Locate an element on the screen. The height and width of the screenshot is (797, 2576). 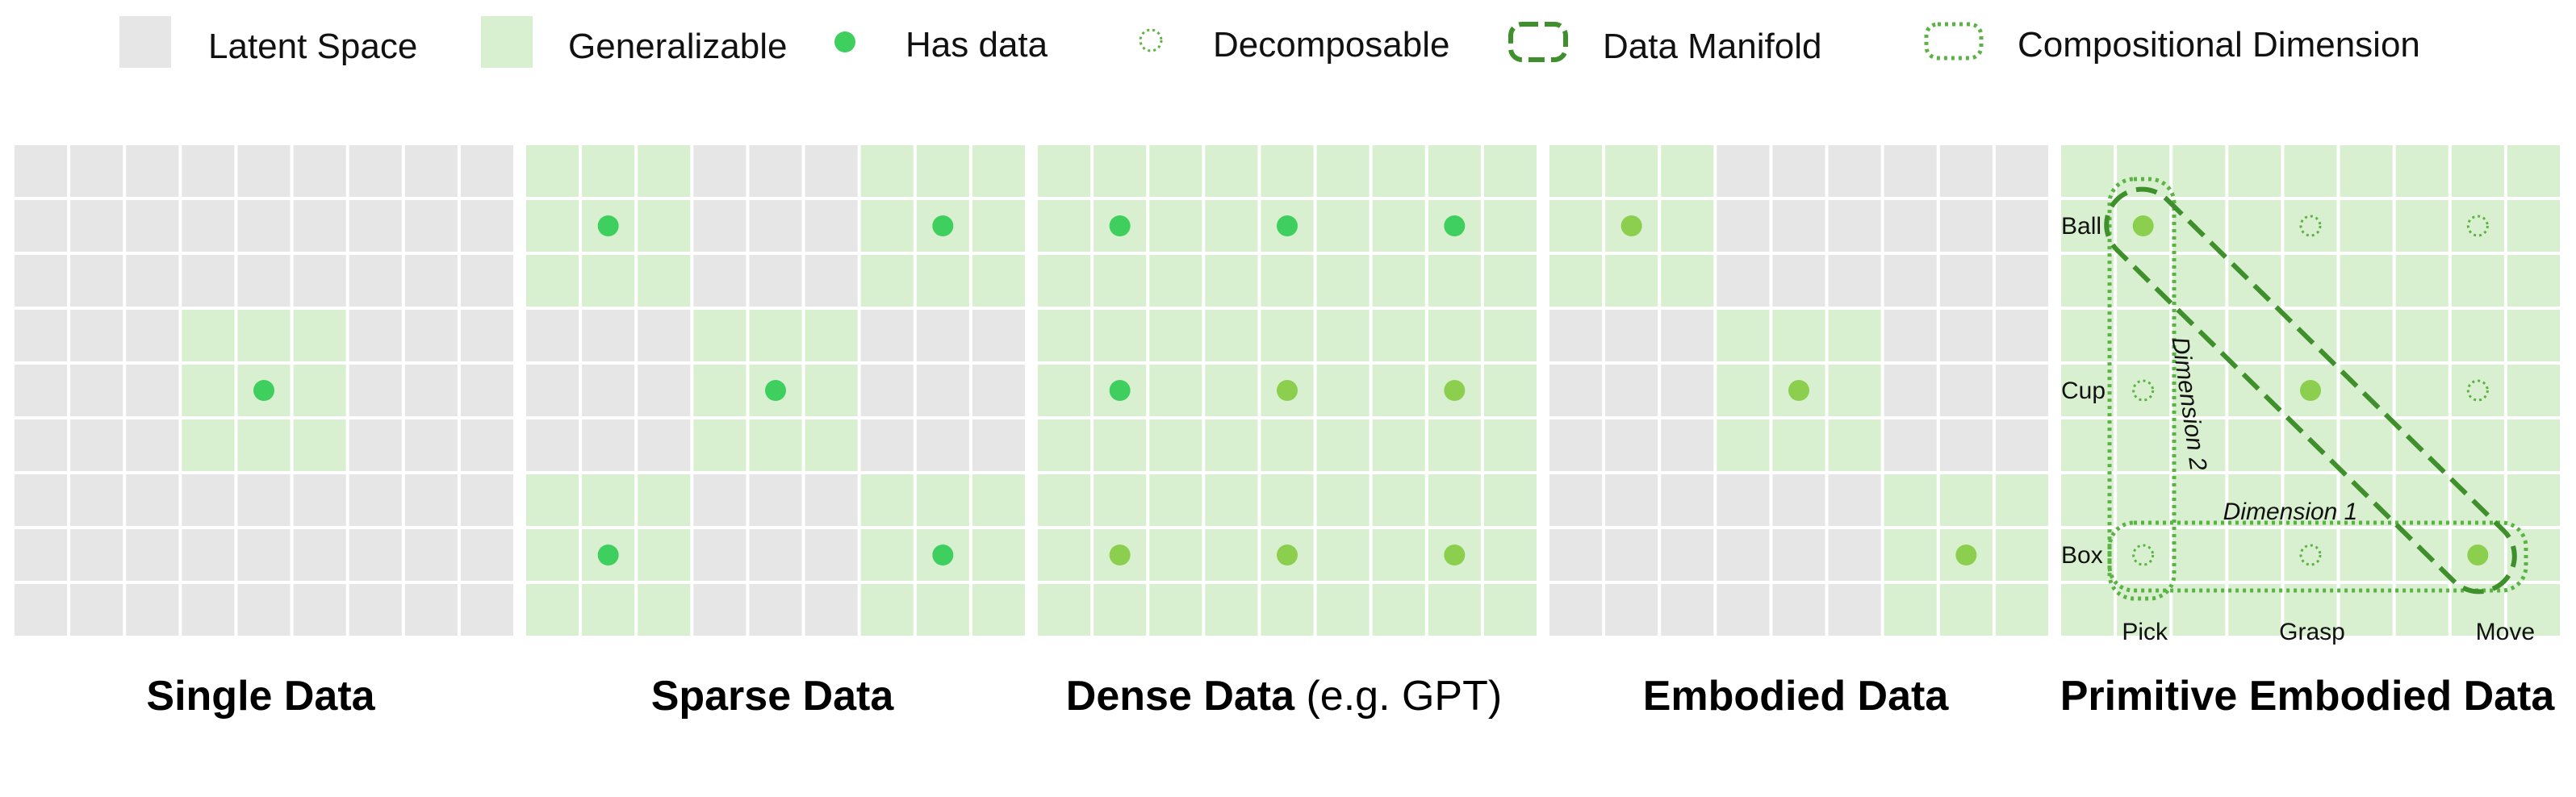
compositional-dimension-icon is located at coordinates (1954, 41).